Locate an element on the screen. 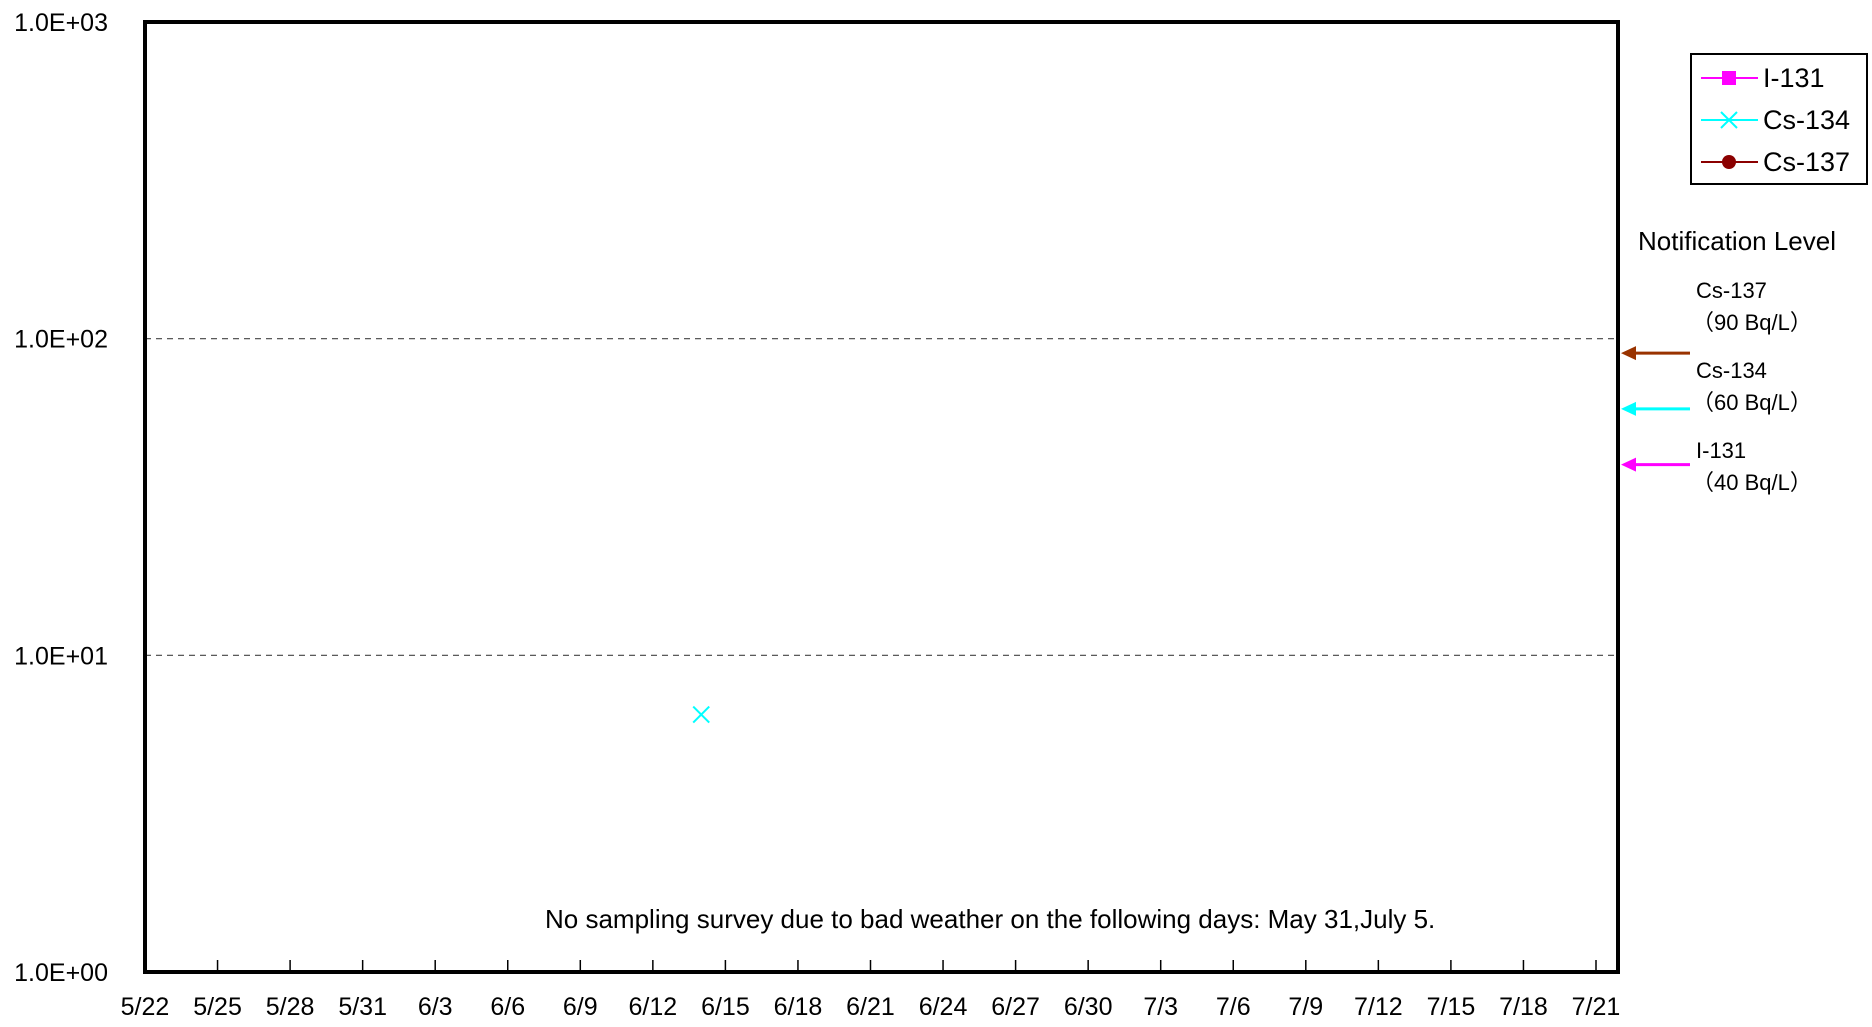 This screenshot has width=1872, height=1027. x-tick-label: 6/12 is located at coordinates (653, 1007).